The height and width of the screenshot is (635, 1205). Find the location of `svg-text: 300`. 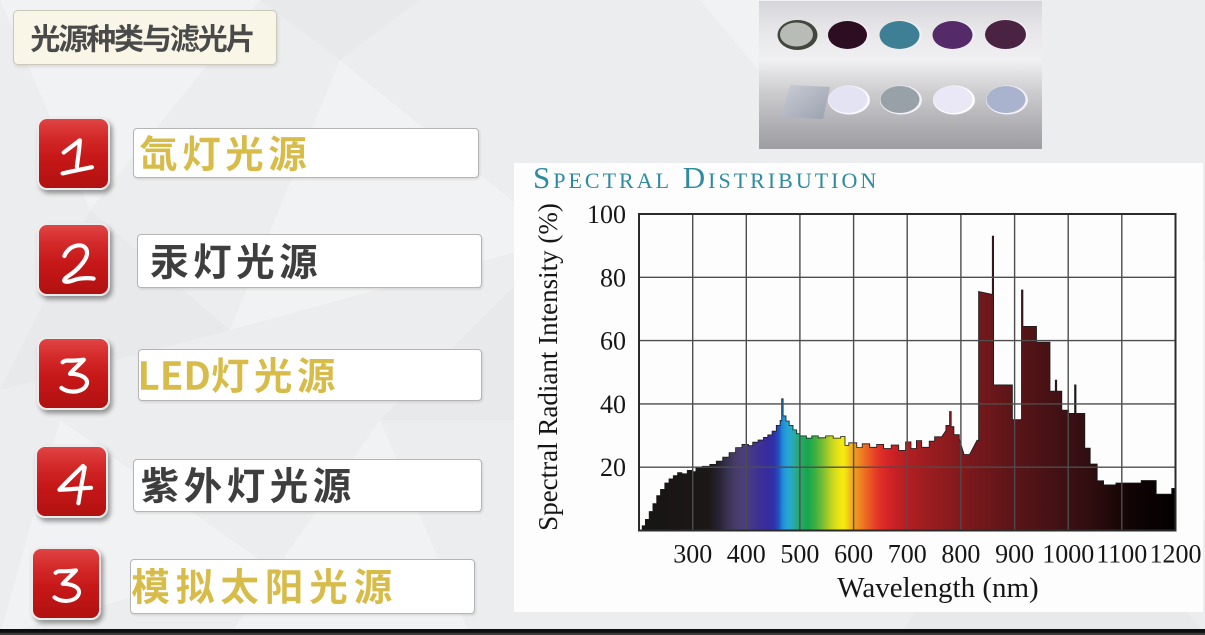

svg-text: 300 is located at coordinates (692, 554).